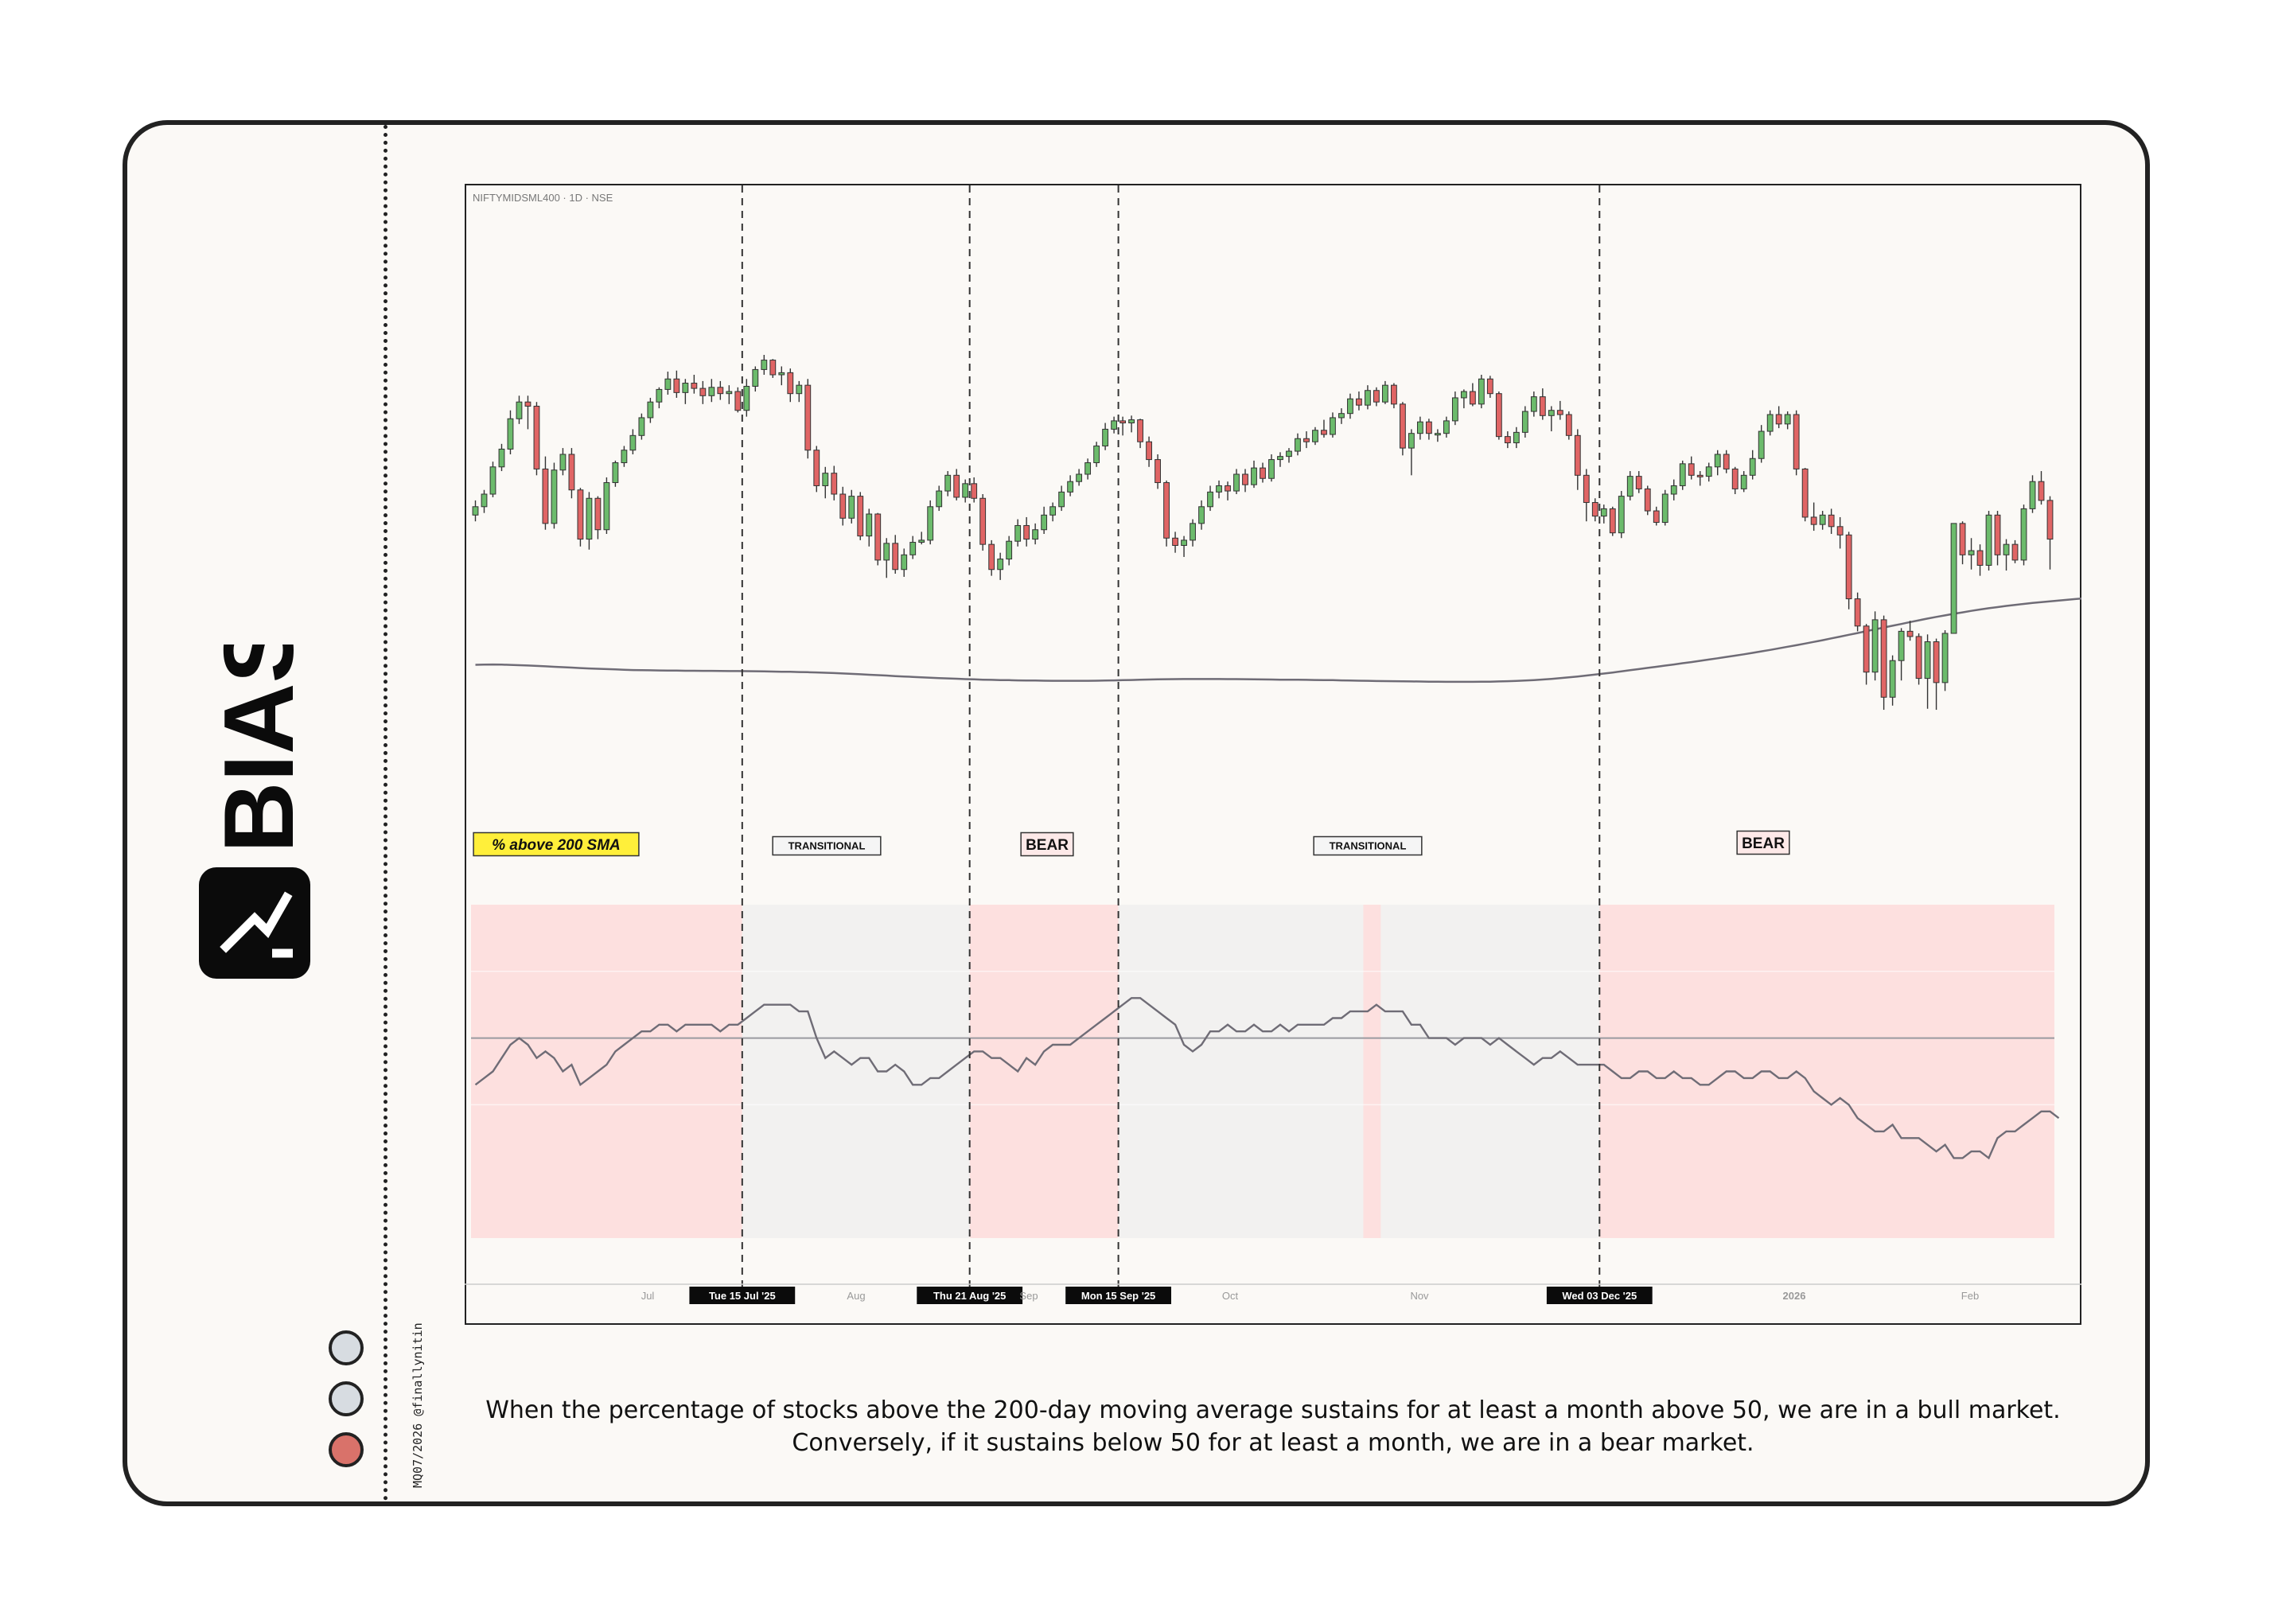 The width and height of the screenshot is (2274, 1624). Describe the element at coordinates (254, 923) in the screenshot. I see `brand-mark-icon` at that location.